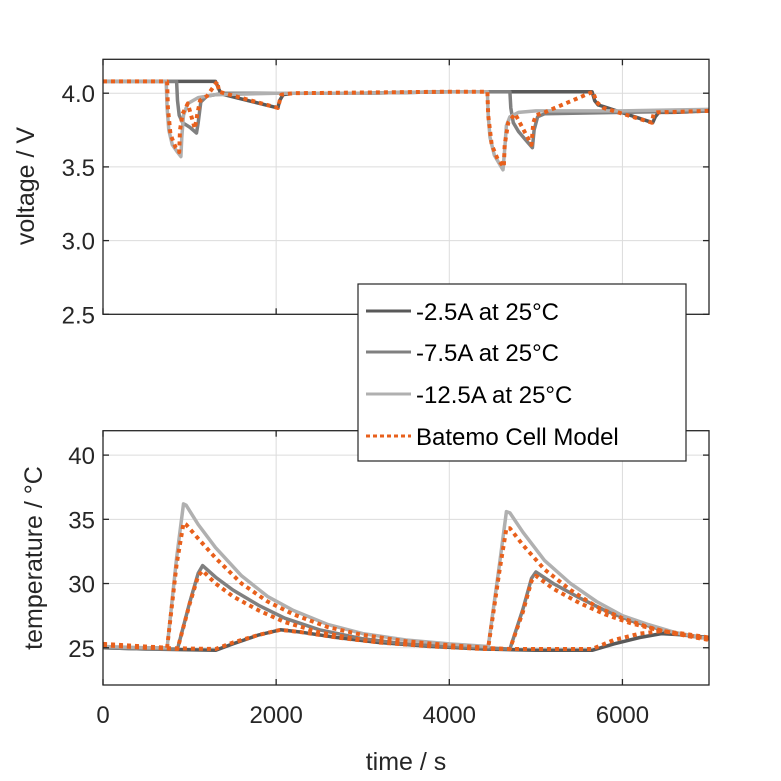 This screenshot has width=781, height=781. Describe the element at coordinates (81, 649) in the screenshot. I see `y-tick-label: 25` at that location.